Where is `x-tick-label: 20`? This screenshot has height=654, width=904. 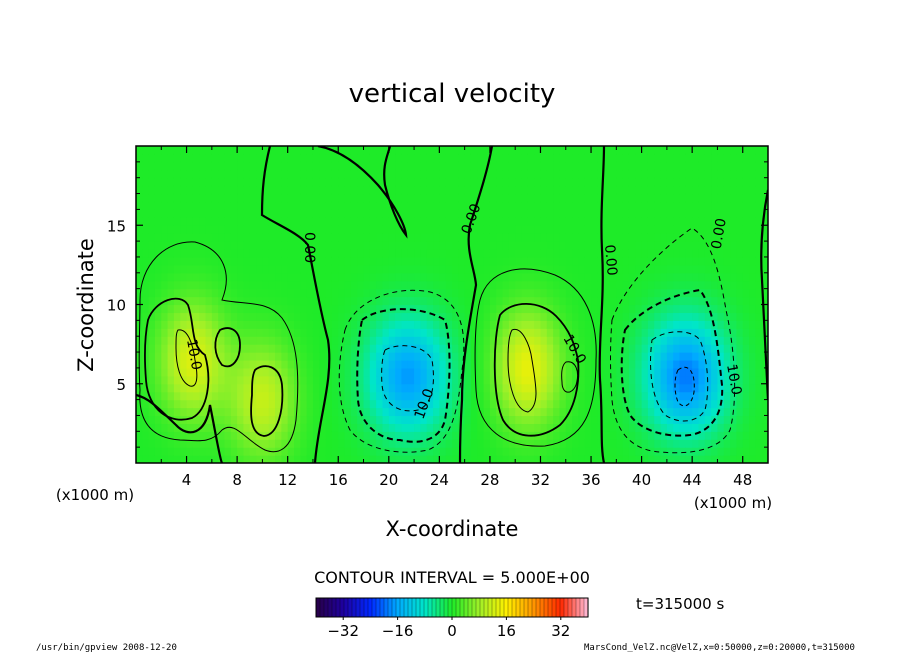
x-tick-label: 20 is located at coordinates (388, 480).